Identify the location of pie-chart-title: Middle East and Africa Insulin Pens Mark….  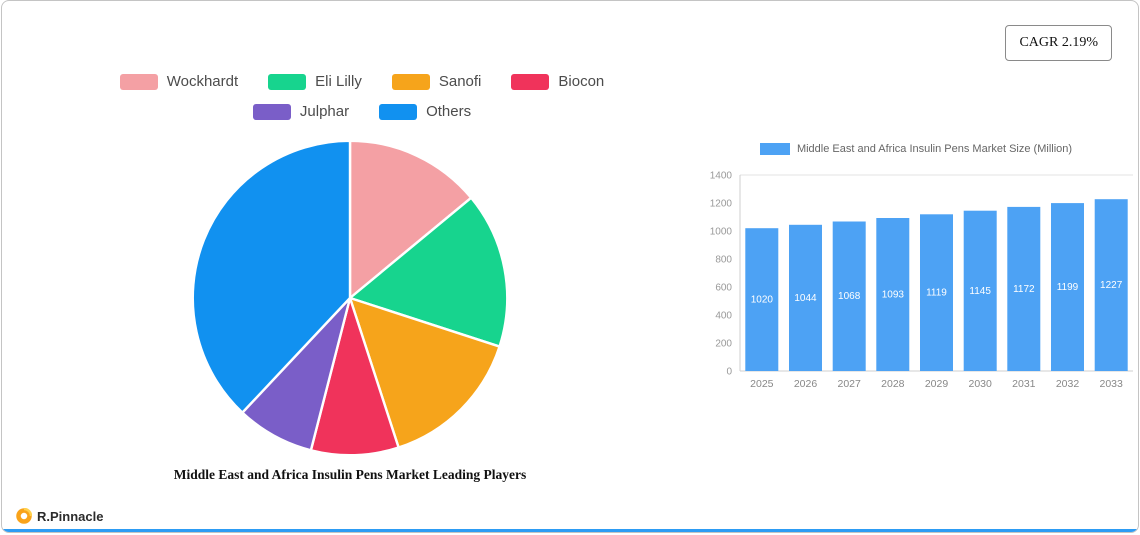
(350, 474).